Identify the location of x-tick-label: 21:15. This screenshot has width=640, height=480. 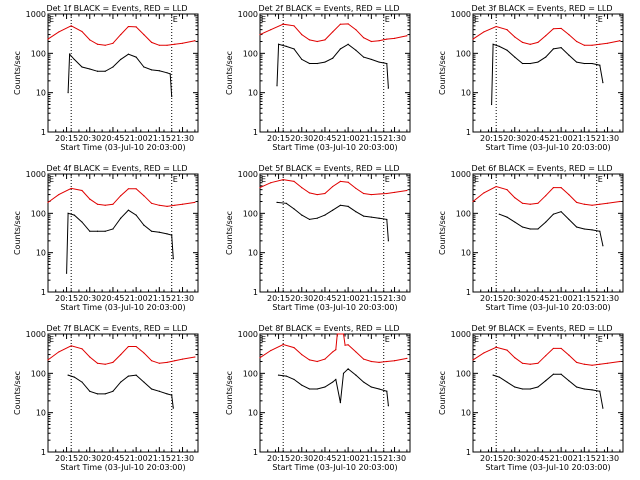
(371, 138).